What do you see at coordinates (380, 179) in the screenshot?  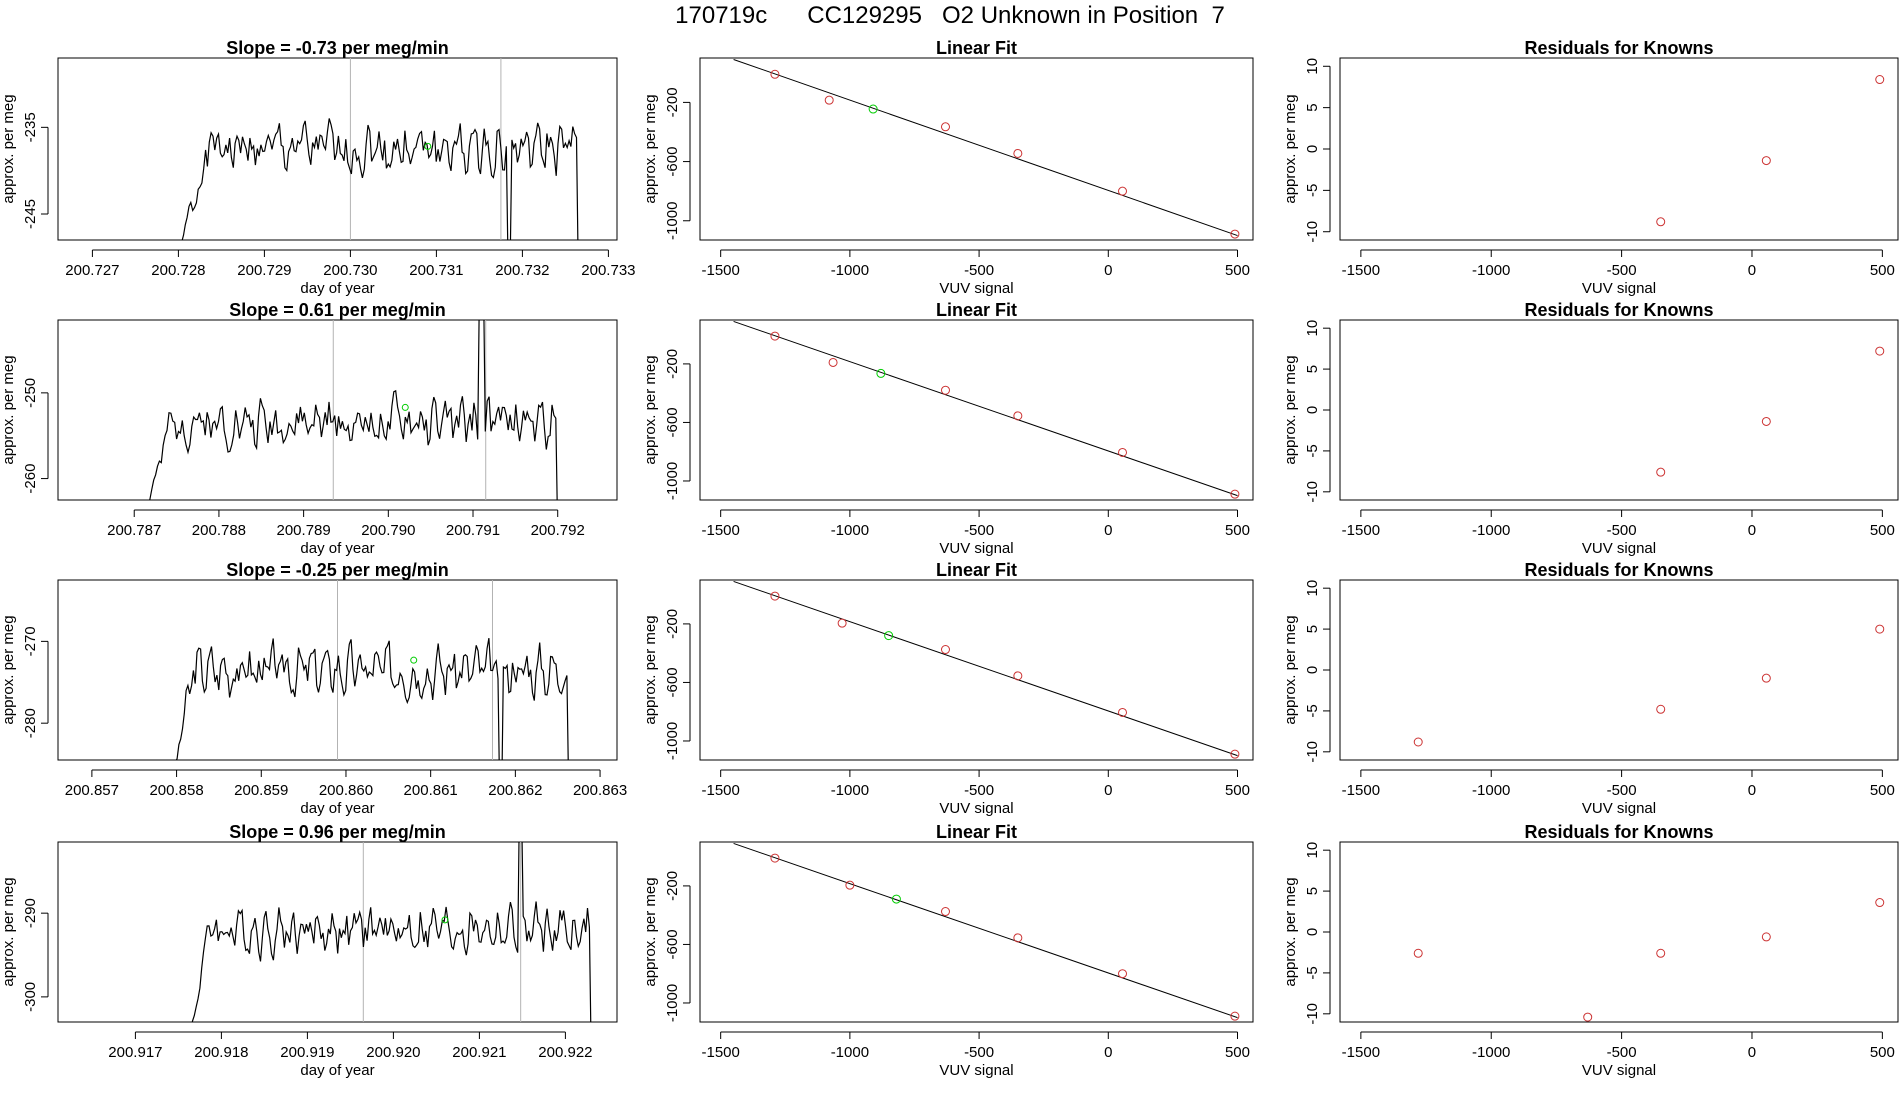 I see `trace-line` at bounding box center [380, 179].